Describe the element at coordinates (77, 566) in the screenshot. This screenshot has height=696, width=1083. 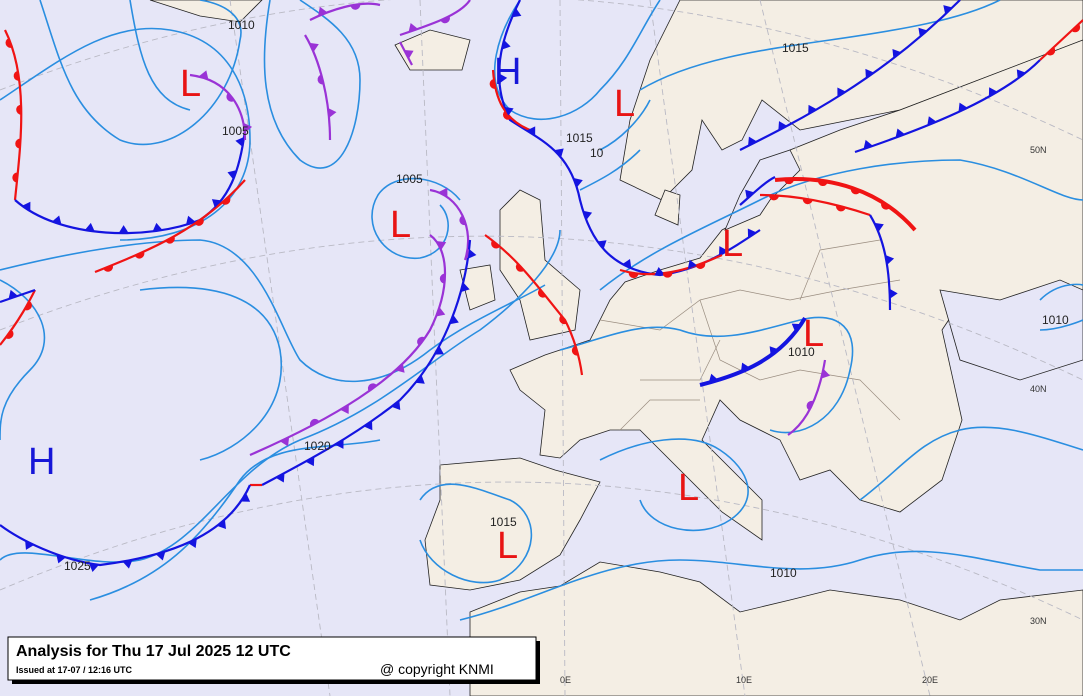
I see `isobar-label: 1025` at that location.